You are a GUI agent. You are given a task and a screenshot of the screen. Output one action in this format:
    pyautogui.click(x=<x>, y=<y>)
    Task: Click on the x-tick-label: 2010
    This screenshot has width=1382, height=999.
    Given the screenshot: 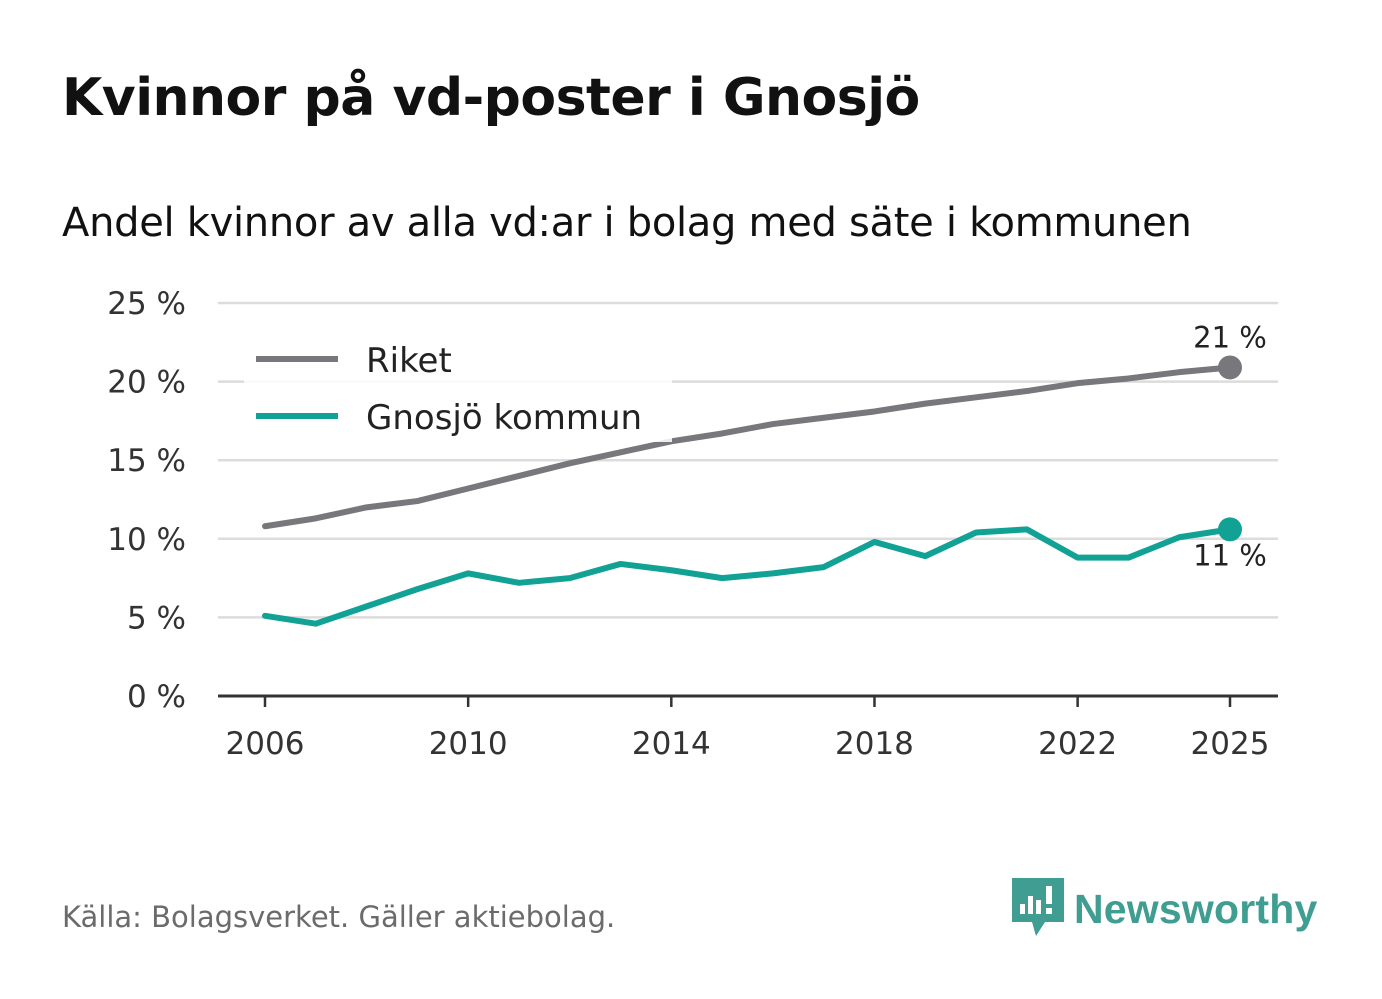 What is the action you would take?
    pyautogui.click(x=468, y=744)
    